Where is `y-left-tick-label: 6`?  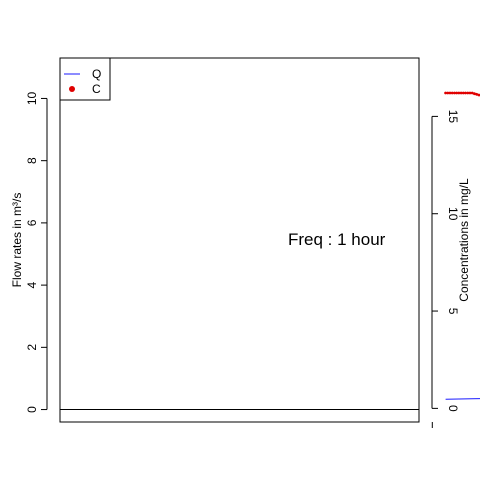
y-left-tick-label: 6 is located at coordinates (32, 222).